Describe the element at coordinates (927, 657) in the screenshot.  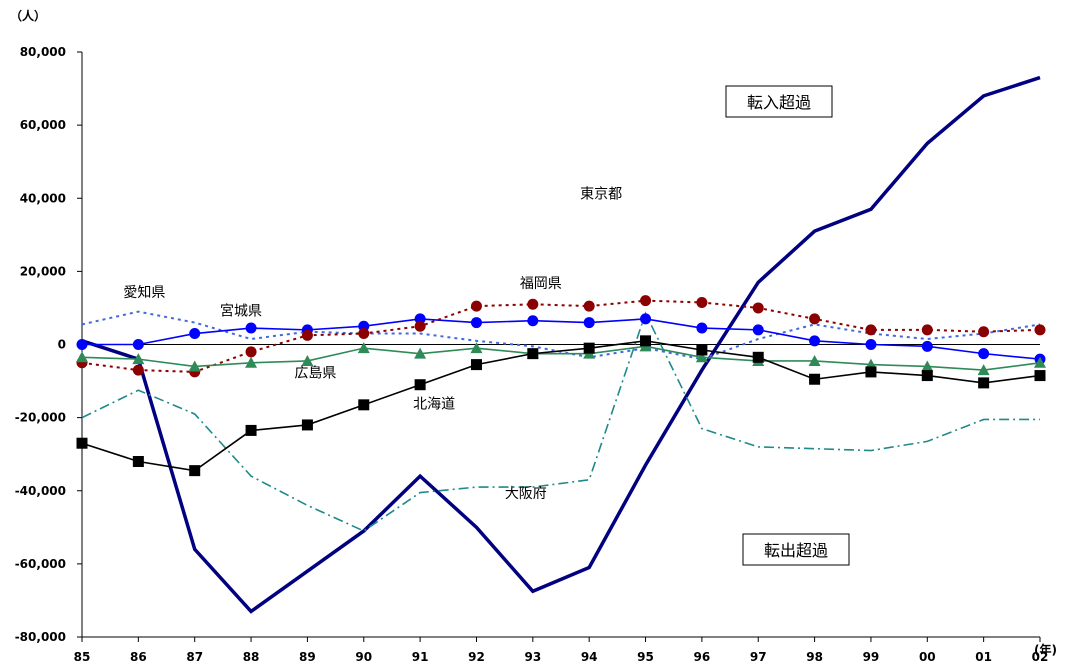
I see `x-tick-label: 00` at that location.